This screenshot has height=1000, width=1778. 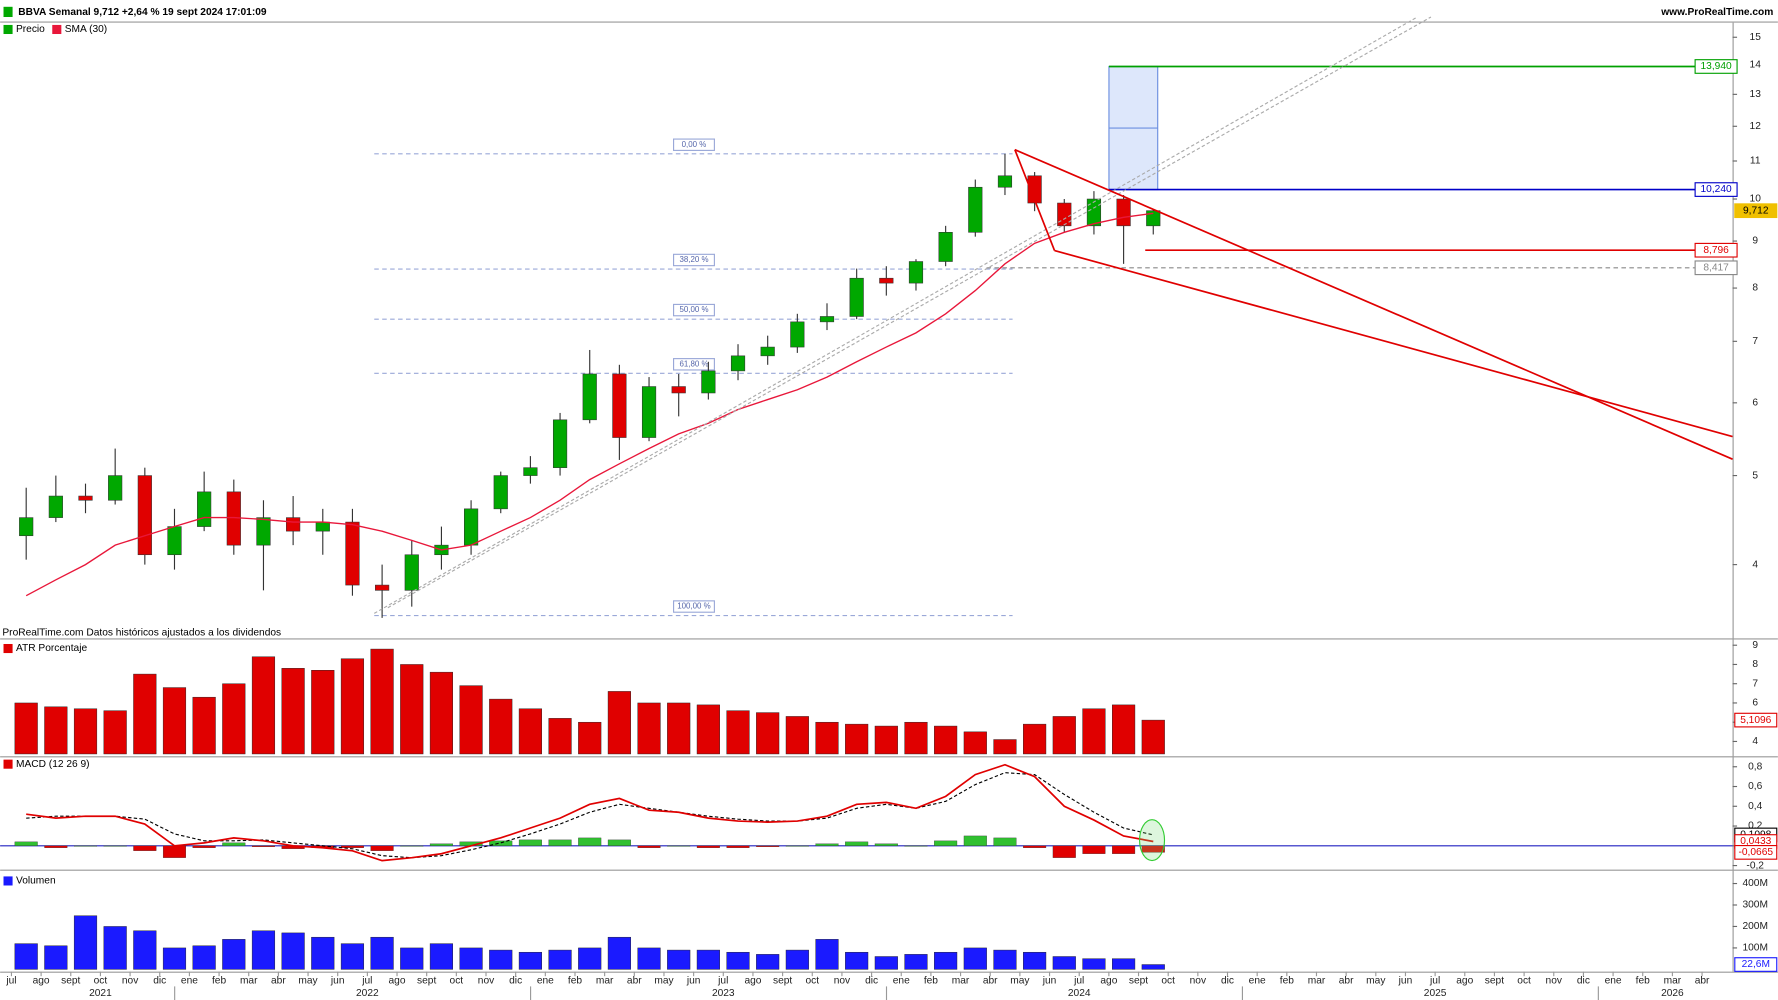 I want to click on legend-label: Volumen, so click(x=36, y=881).